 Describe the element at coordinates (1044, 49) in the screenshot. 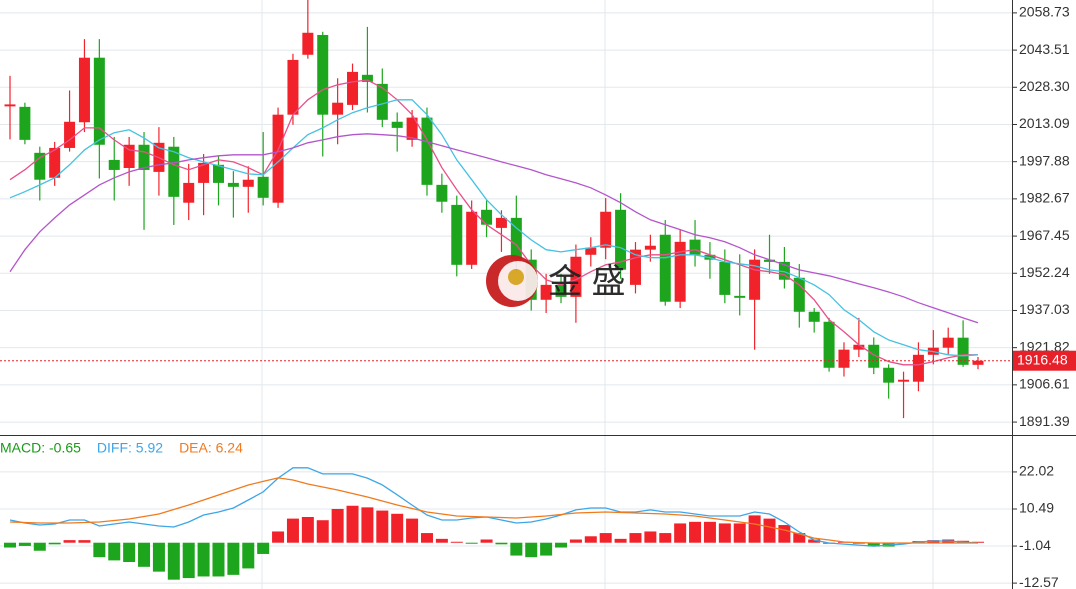

I see `y-tick-label: 2043.51` at that location.